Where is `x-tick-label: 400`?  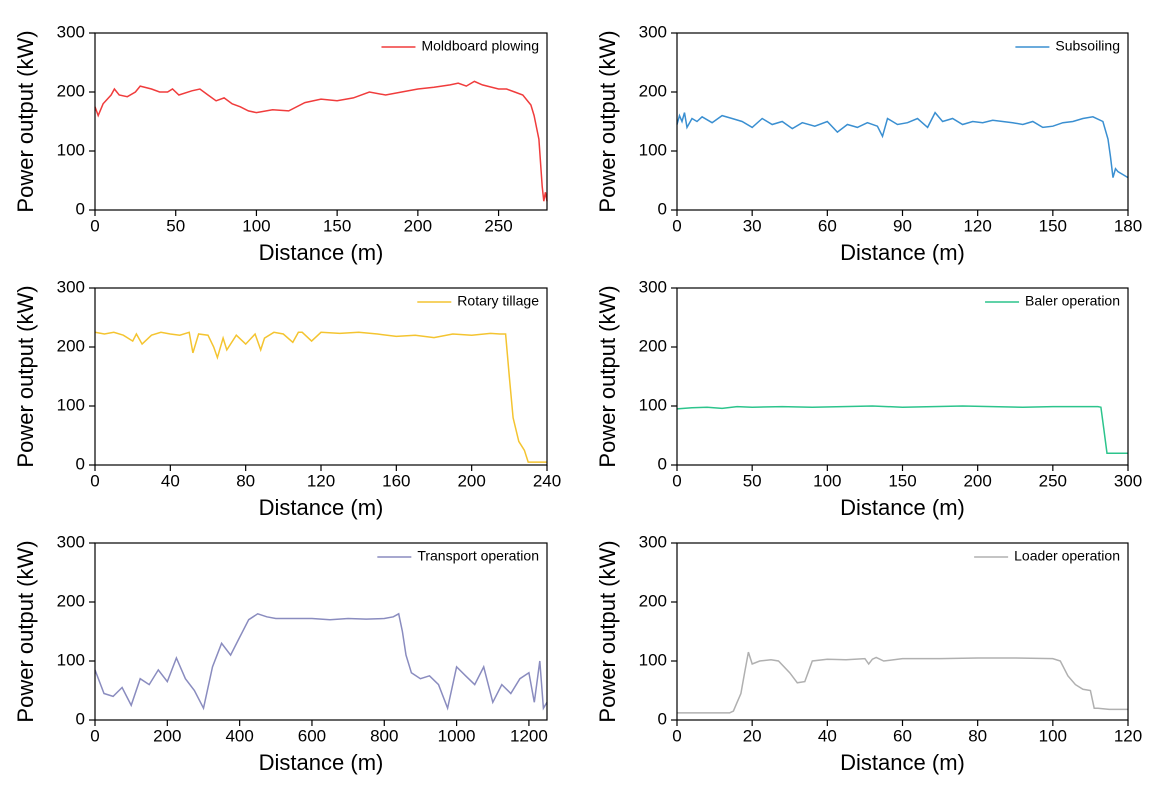
x-tick-label: 400 is located at coordinates (239, 735).